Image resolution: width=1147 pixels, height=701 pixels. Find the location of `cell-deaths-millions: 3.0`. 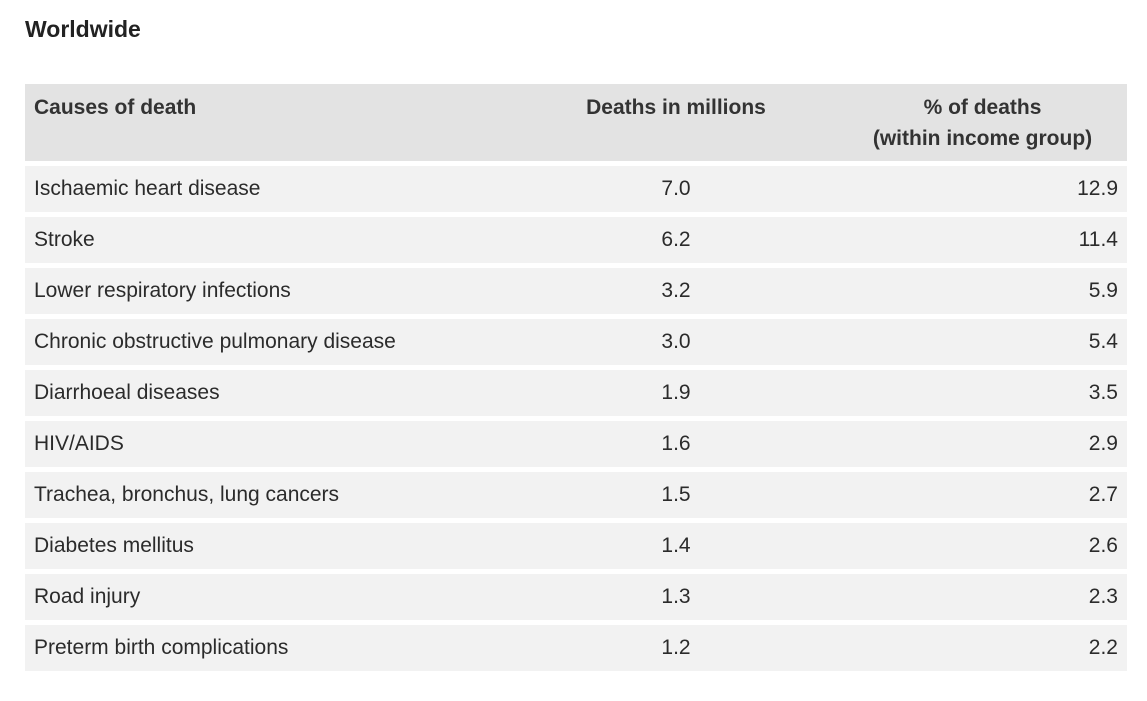

cell-deaths-millions: 3.0 is located at coordinates (676, 342).